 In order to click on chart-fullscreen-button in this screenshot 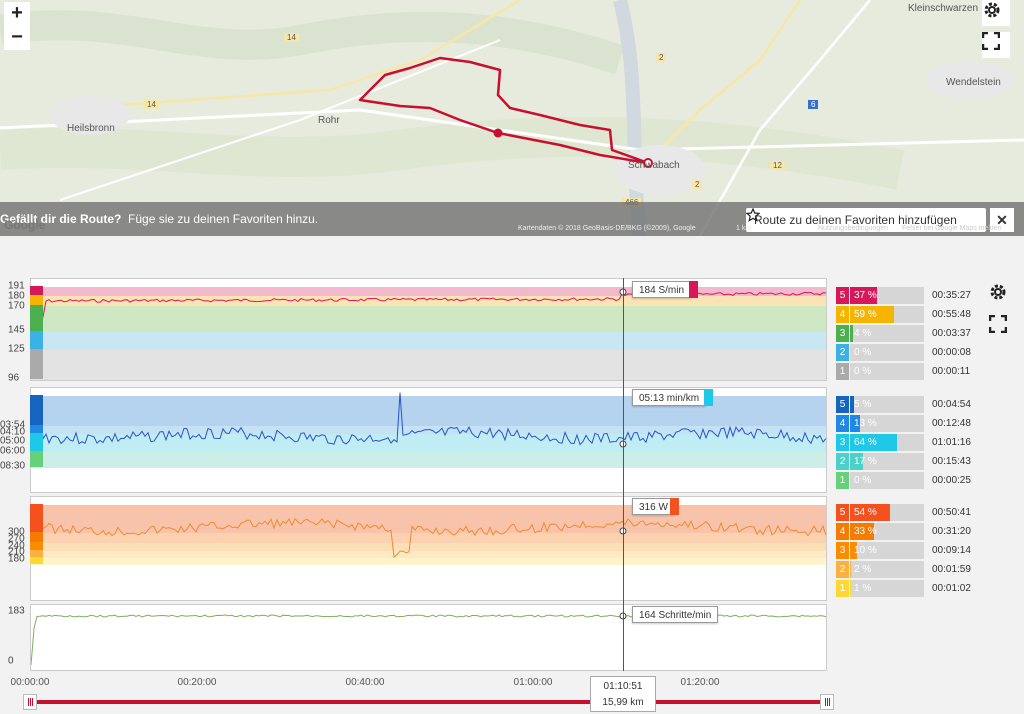, I will do `click(998, 324)`.